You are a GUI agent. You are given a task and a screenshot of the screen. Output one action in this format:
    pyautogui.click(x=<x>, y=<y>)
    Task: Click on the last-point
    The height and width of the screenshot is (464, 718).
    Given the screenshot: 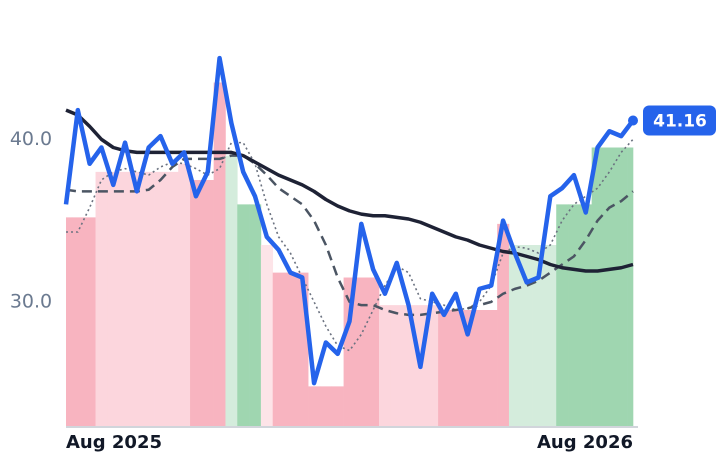 What is the action you would take?
    pyautogui.click(x=633, y=120)
    